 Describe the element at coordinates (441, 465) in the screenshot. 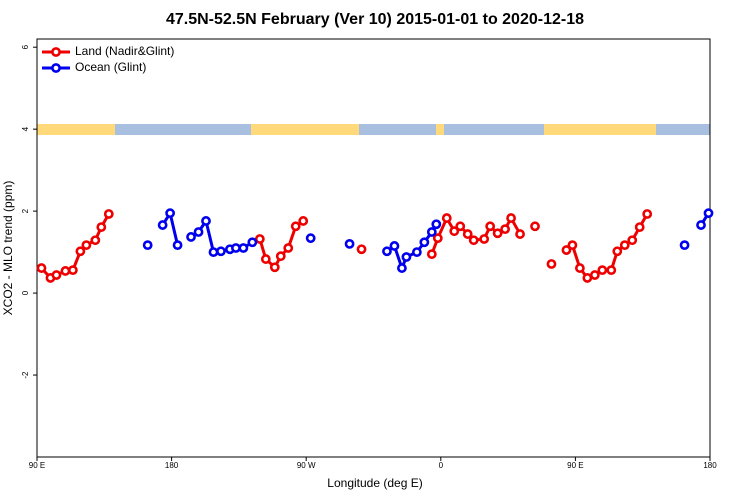

I see `x-tick-label: 0` at that location.